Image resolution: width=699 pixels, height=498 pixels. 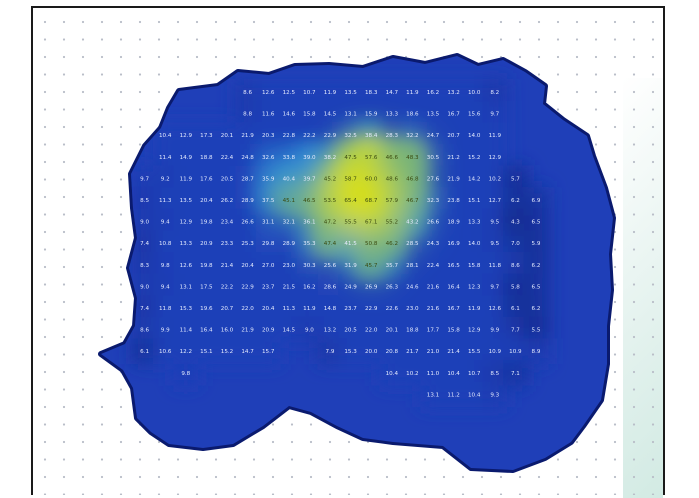 What do you see at coordinates (350, 201) in the screenshot?
I see `cell-value-label: 65.4` at bounding box center [350, 201].